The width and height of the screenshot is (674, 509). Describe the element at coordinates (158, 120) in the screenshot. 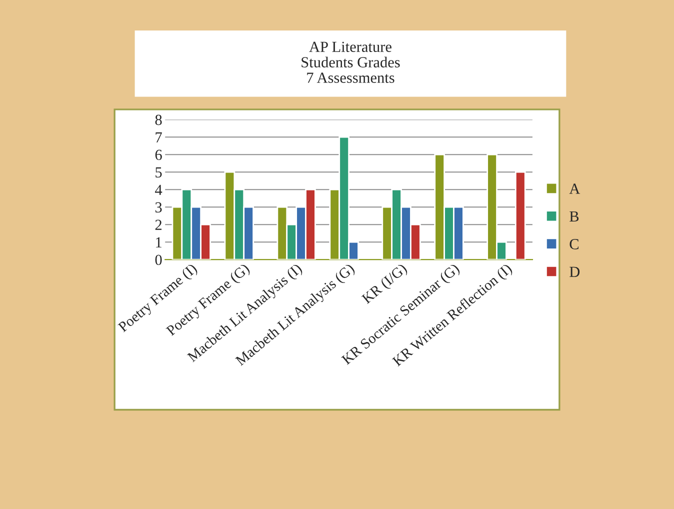

I see `y-tick-label: 8` at that location.